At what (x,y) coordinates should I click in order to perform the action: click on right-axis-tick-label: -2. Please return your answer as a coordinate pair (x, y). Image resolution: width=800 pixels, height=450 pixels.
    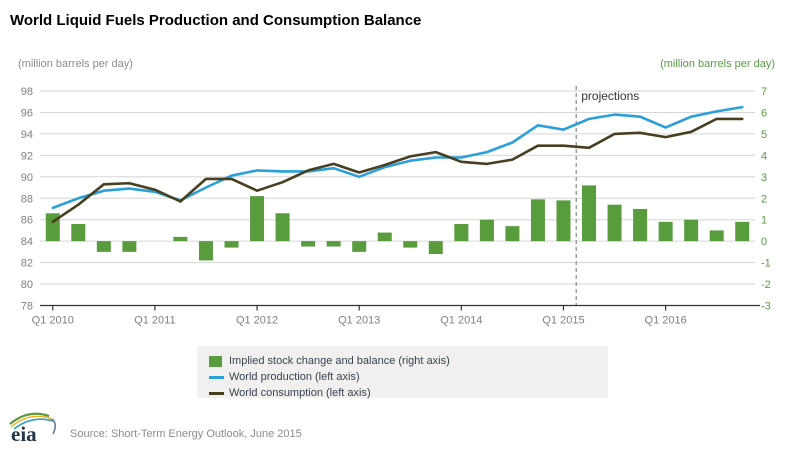
    Looking at the image, I should click on (766, 285).